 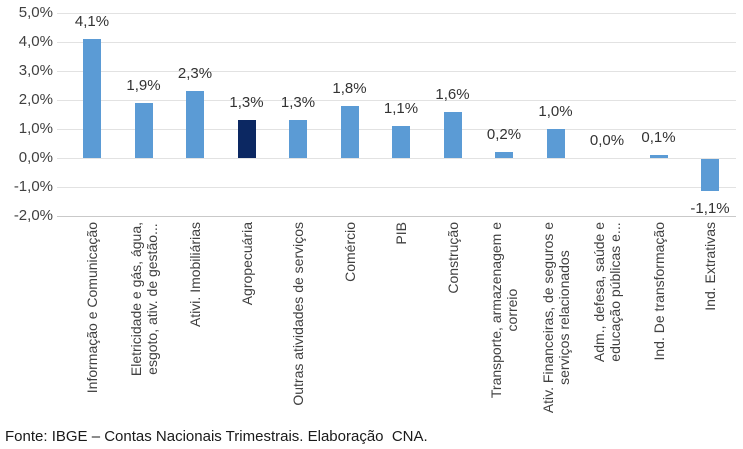 I want to click on bar-value-label: 1,8%, so click(x=349, y=88).